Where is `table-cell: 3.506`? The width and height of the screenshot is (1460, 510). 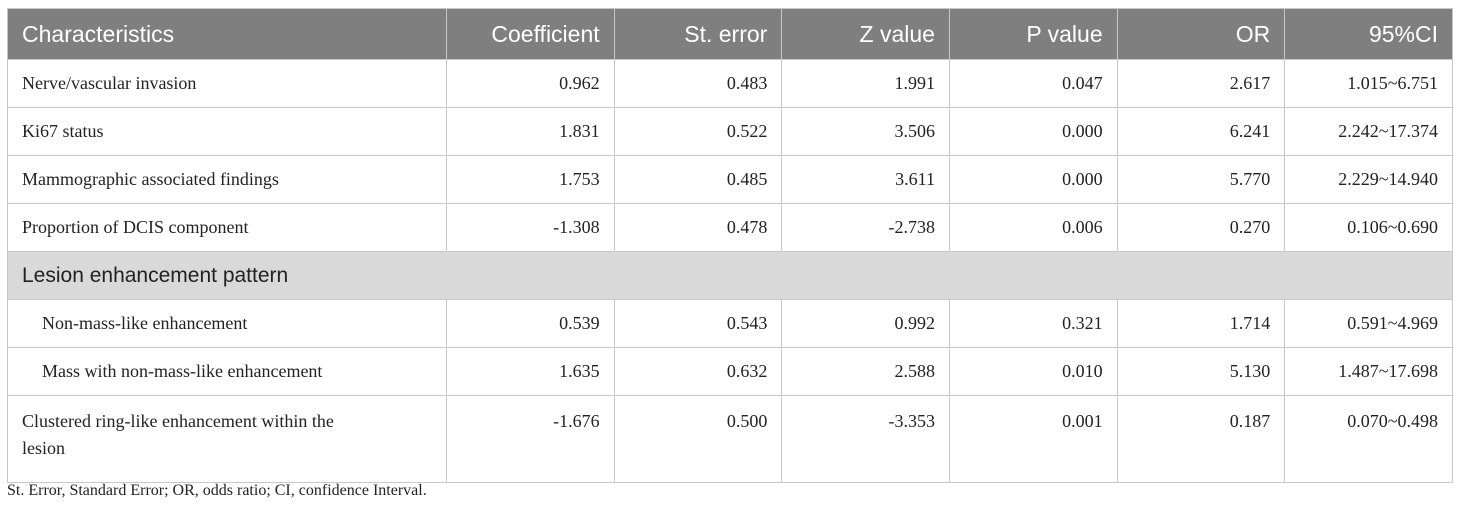 table-cell: 3.506 is located at coordinates (865, 131).